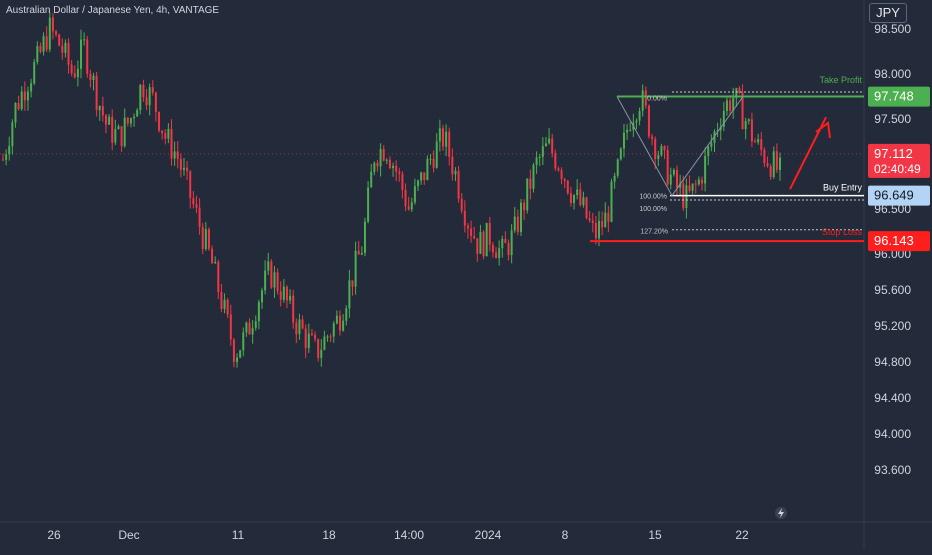 Image resolution: width=932 pixels, height=555 pixels. Describe the element at coordinates (888, 13) in the screenshot. I see `currency-selector: JPY` at that location.